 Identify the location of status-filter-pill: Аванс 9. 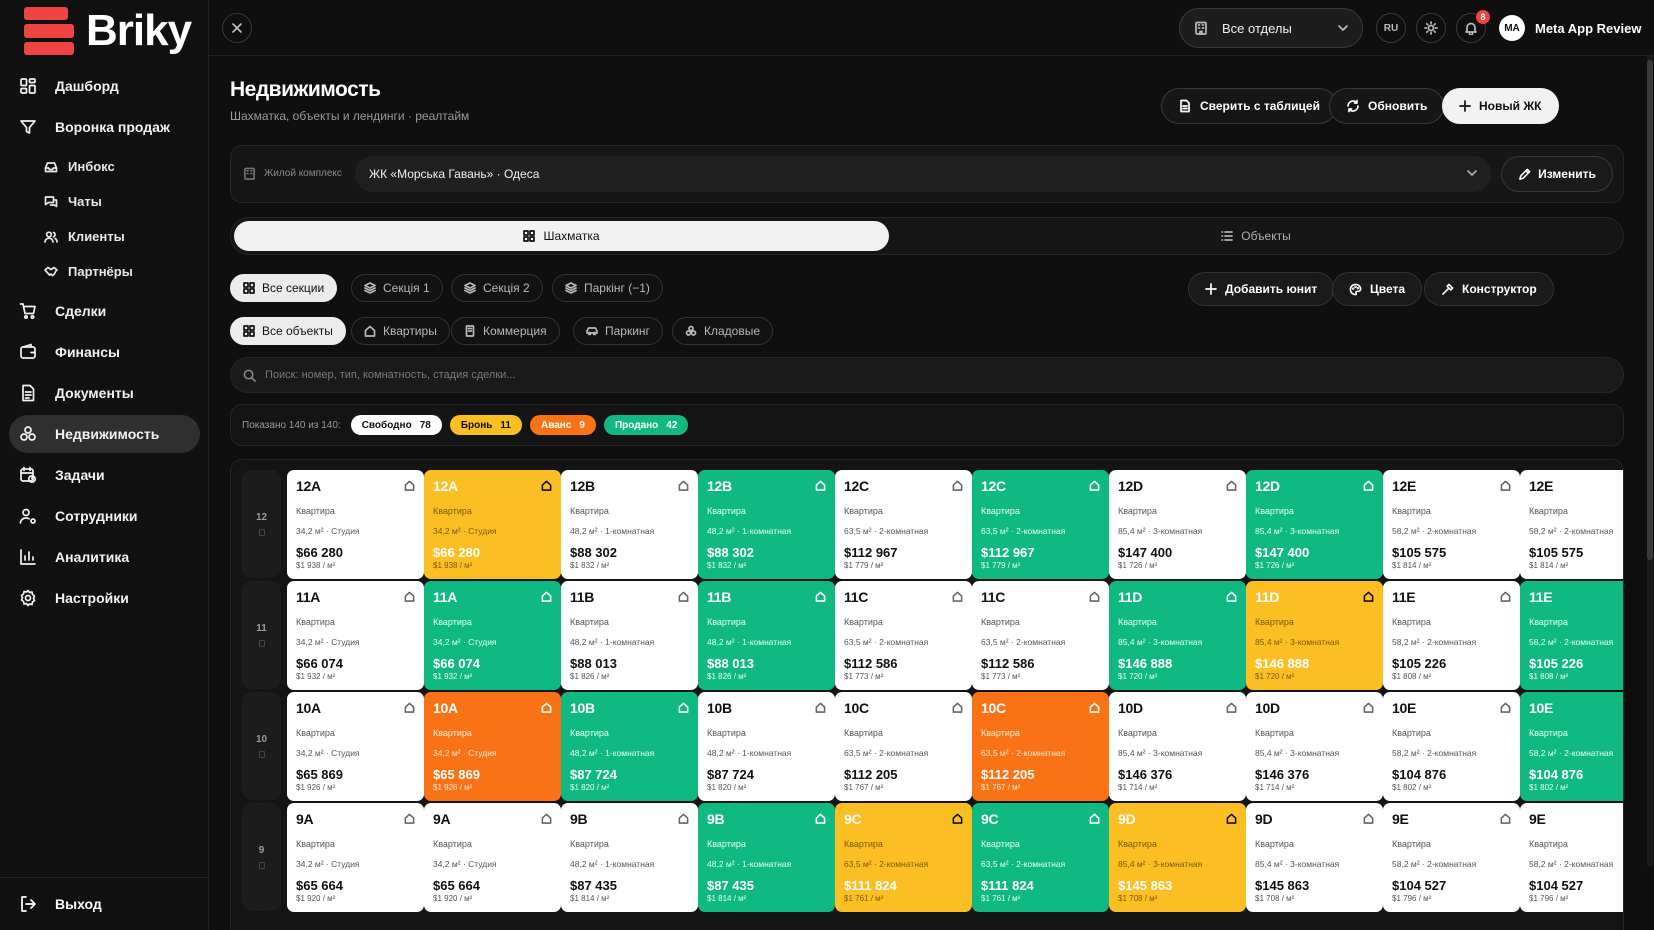
(562, 425).